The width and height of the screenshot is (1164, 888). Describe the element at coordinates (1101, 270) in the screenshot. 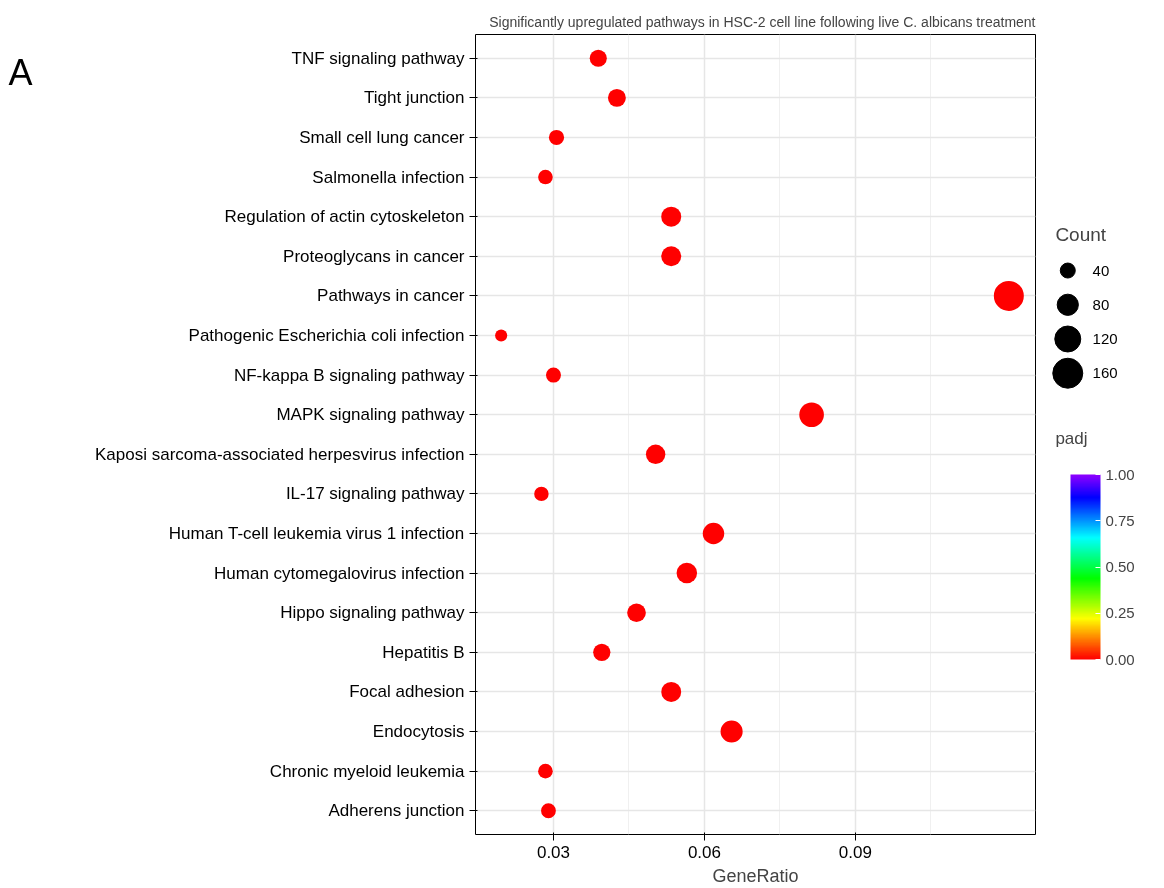

I see `legend-label: 40` at that location.